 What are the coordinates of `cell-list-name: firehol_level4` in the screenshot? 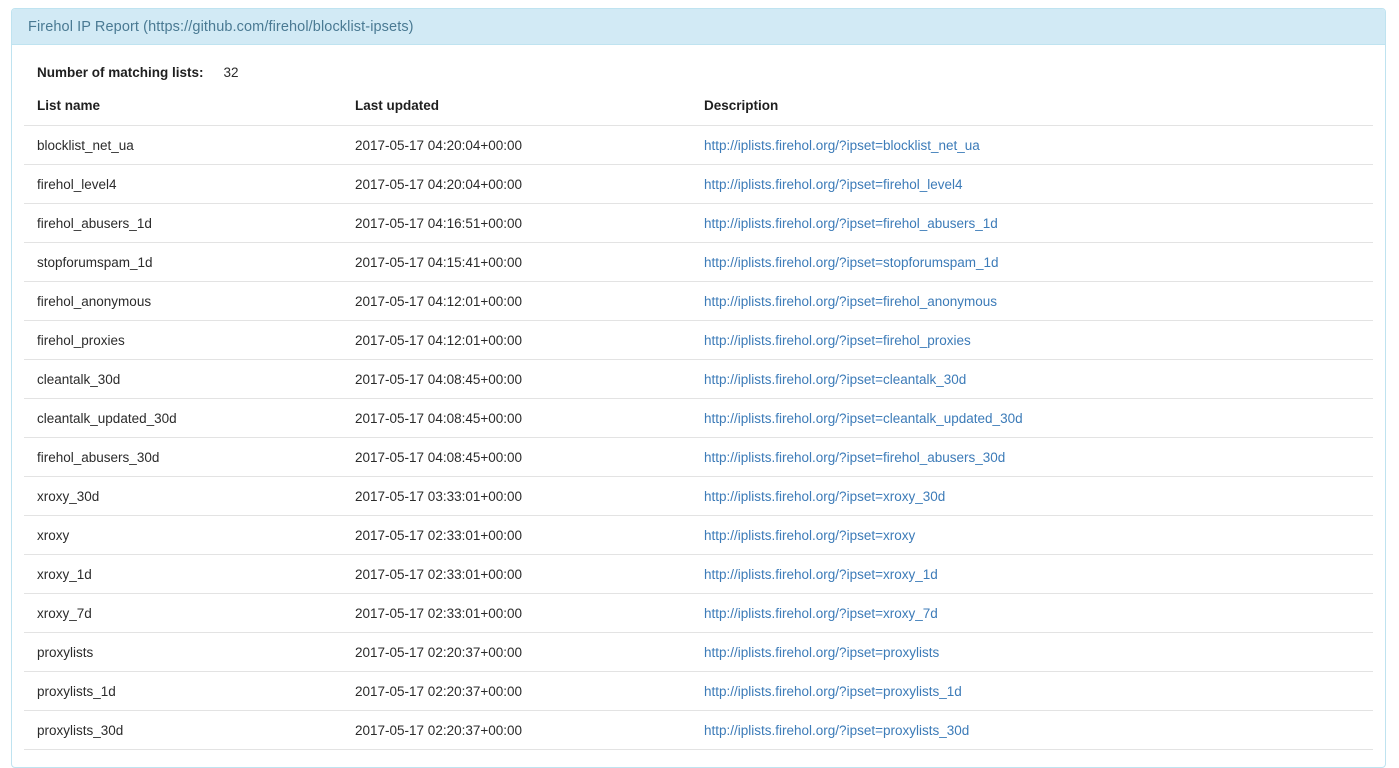 It's located at (183, 184).